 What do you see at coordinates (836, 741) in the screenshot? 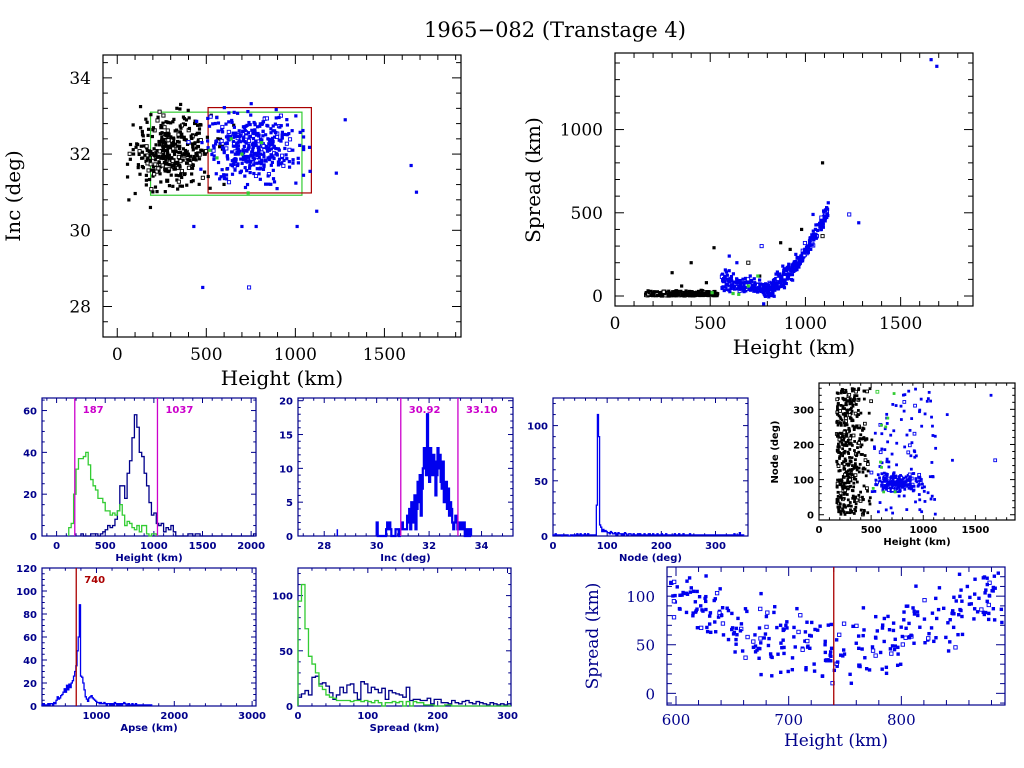
I see `x-axis-label: Height (km)` at bounding box center [836, 741].